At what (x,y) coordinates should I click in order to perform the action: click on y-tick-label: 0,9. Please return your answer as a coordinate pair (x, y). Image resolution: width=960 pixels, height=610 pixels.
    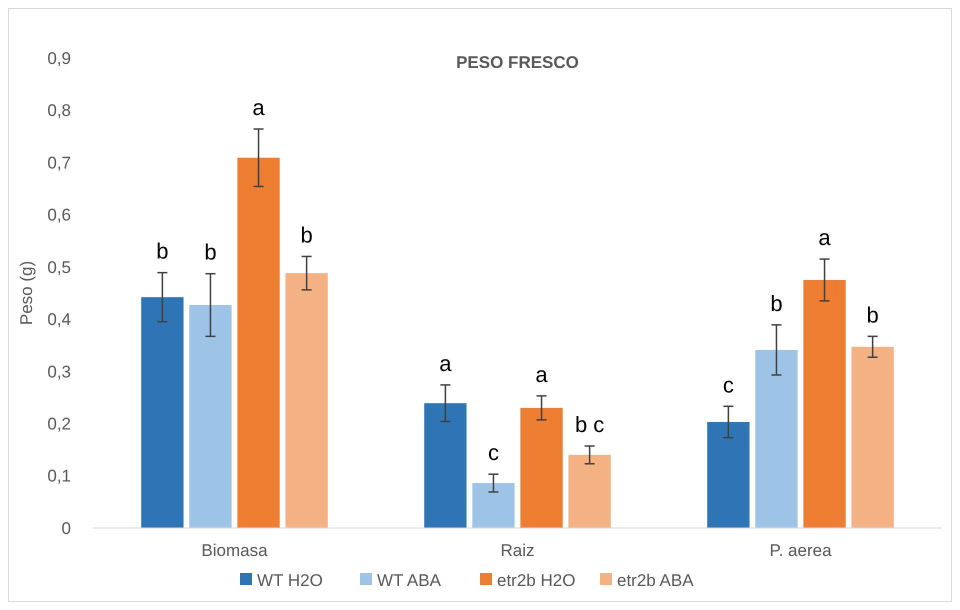
    Looking at the image, I should click on (59, 58).